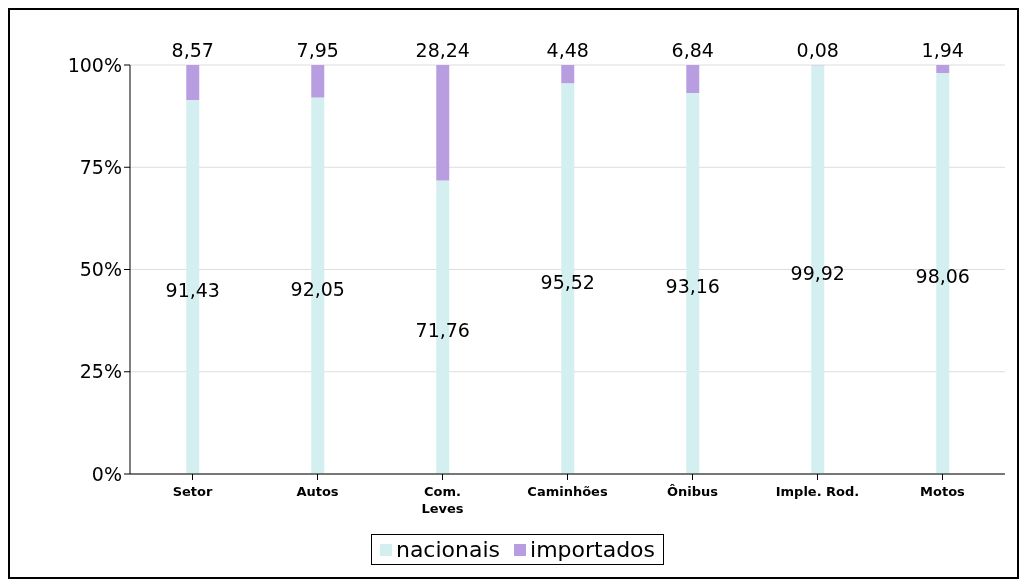 This screenshot has height=587, width=1027. Describe the element at coordinates (317, 491) in the screenshot. I see `x-tick-label: Autos` at that location.